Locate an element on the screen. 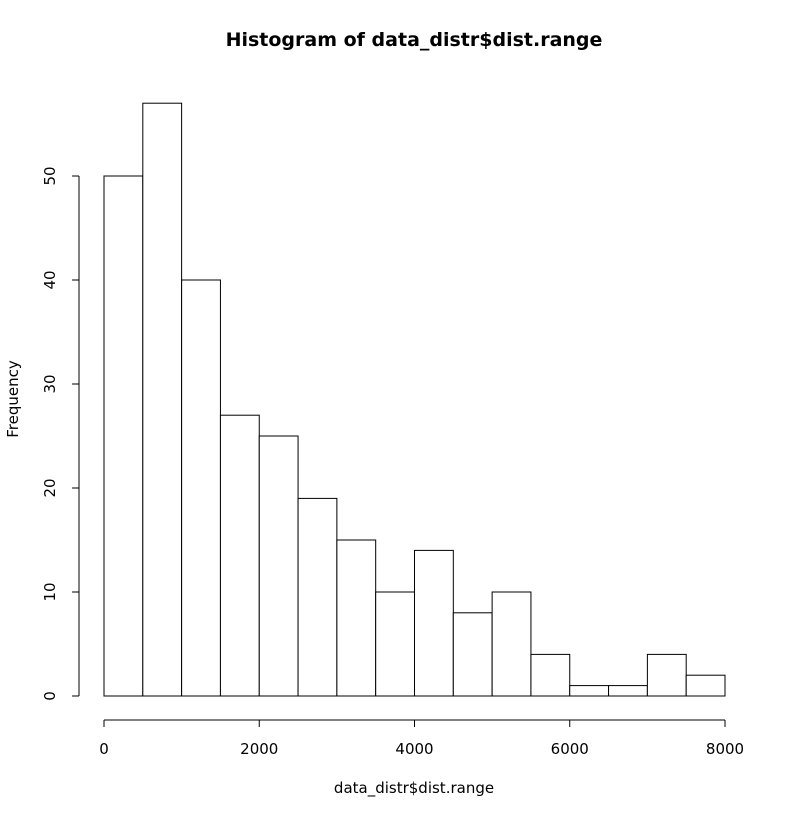 The width and height of the screenshot is (790, 818). x-tick-label: 8000 is located at coordinates (725, 749).